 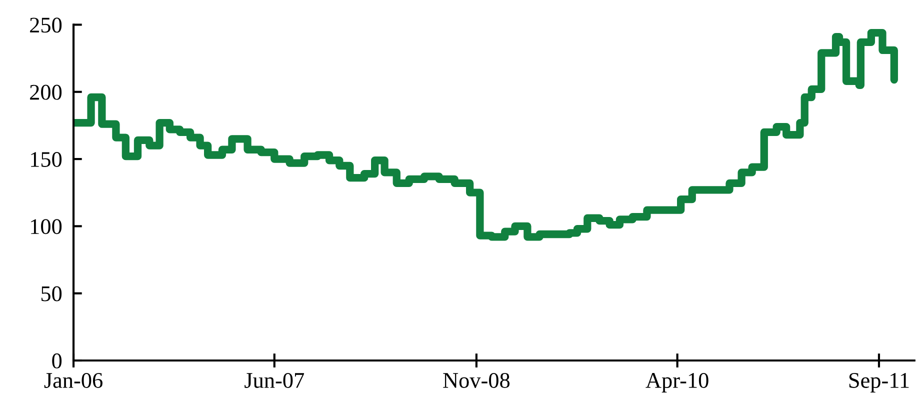 What do you see at coordinates (476, 380) in the screenshot?
I see `x-tick-label: Nov-08` at bounding box center [476, 380].